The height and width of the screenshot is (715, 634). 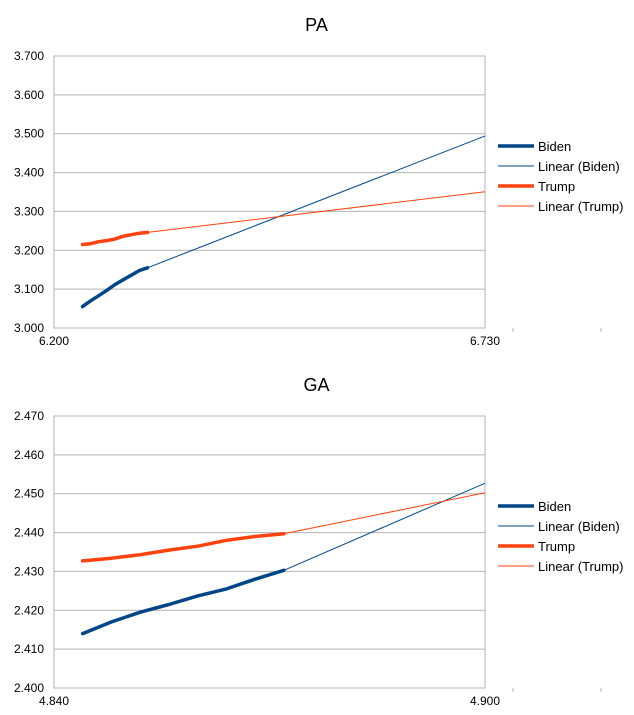 I want to click on y-tick-label: 3.500, so click(x=29, y=134).